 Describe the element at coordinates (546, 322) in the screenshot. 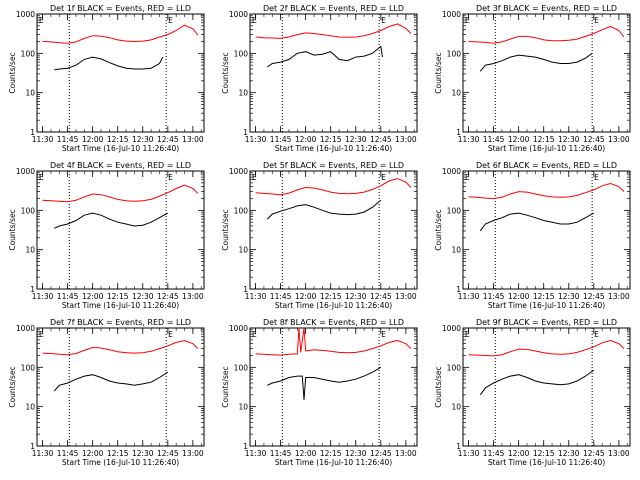

I see `panel-title: Det 9f BLACK = Events, RED = LLD` at that location.